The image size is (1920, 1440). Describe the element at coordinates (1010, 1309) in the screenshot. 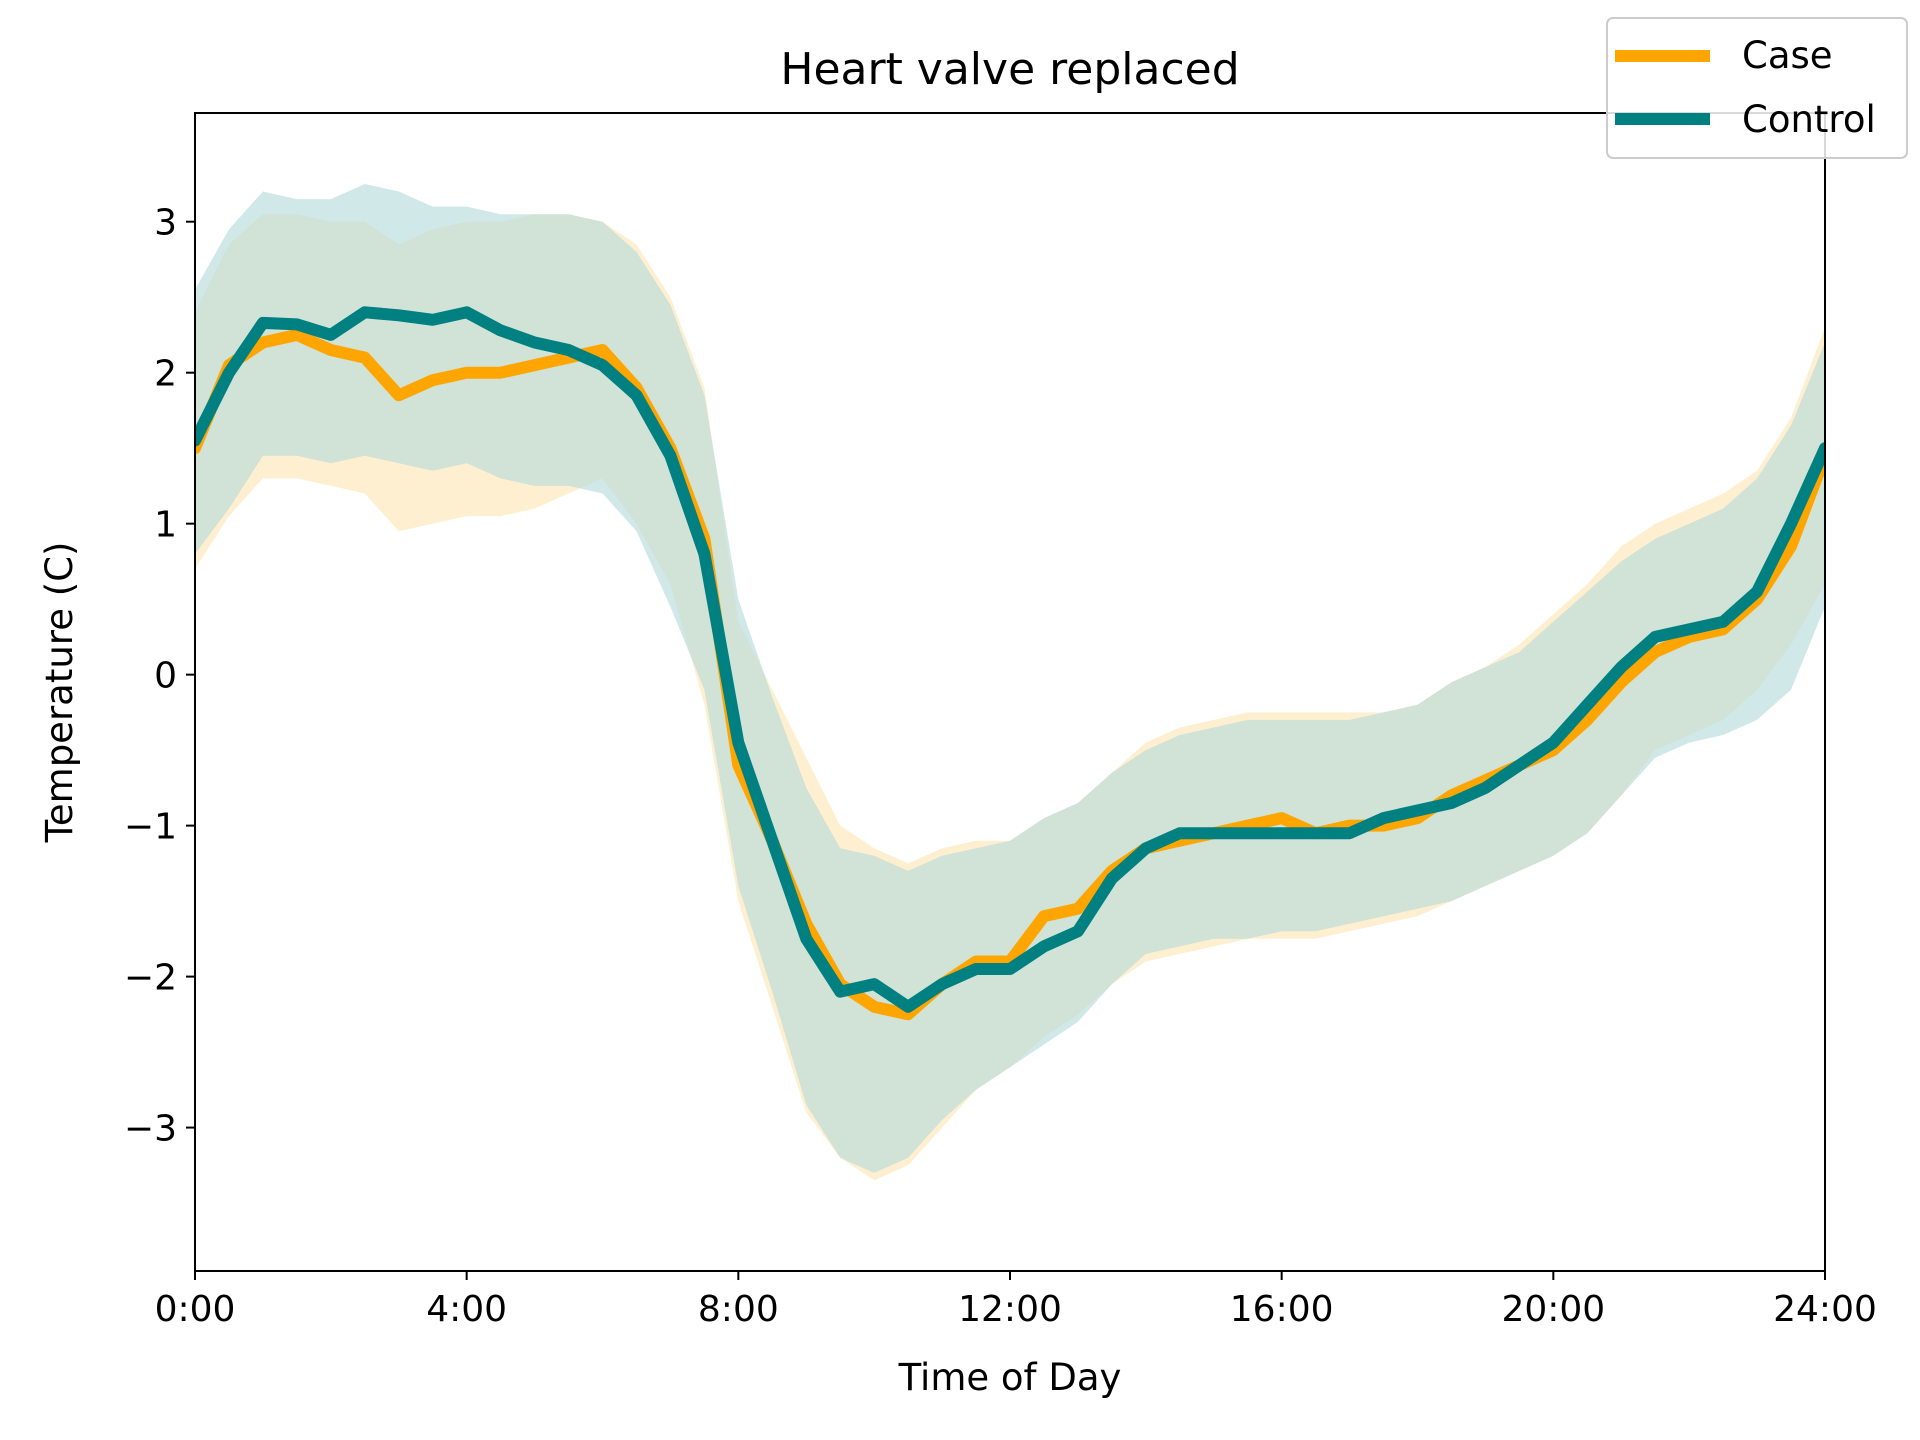

I see `x-tick-label: 12:00` at that location.